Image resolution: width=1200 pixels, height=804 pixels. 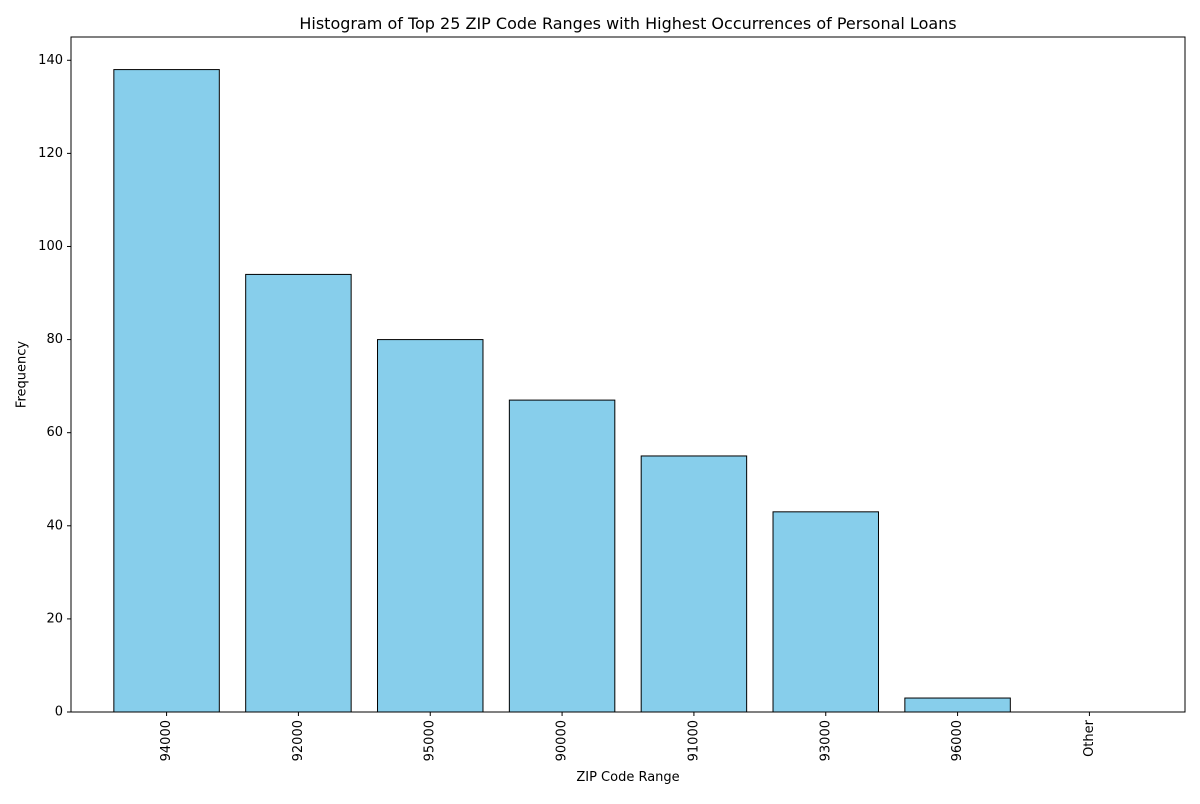 I want to click on x-axis-ticks: 94000 92000 95000 90000 91000 93000 96000 Other, so click(x=628, y=736).